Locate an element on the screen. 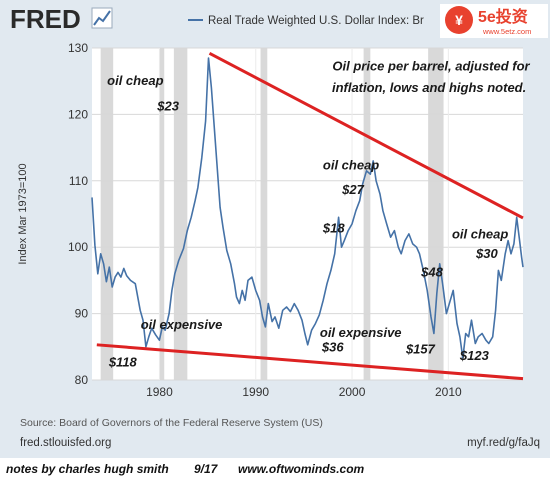  fred-logo: FRED is located at coordinates (61, 19).